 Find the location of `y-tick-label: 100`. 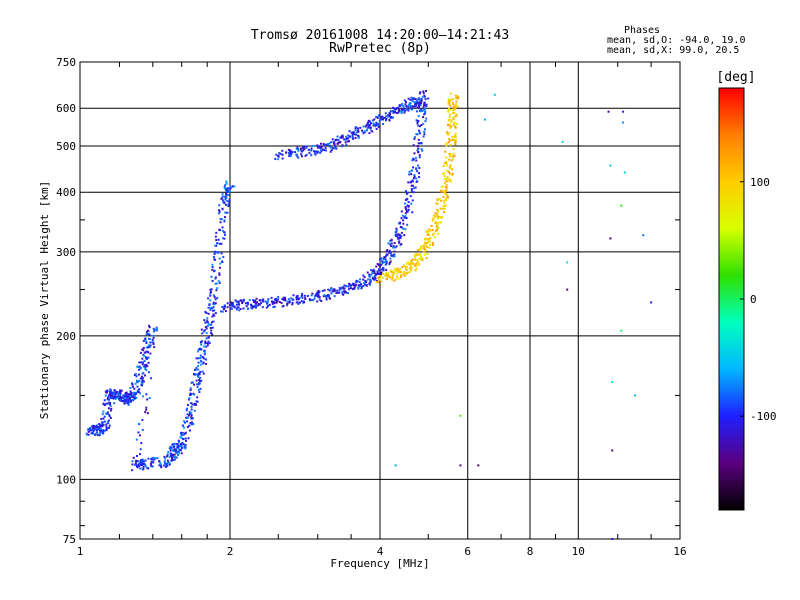

y-tick-label: 100 is located at coordinates (66, 479).